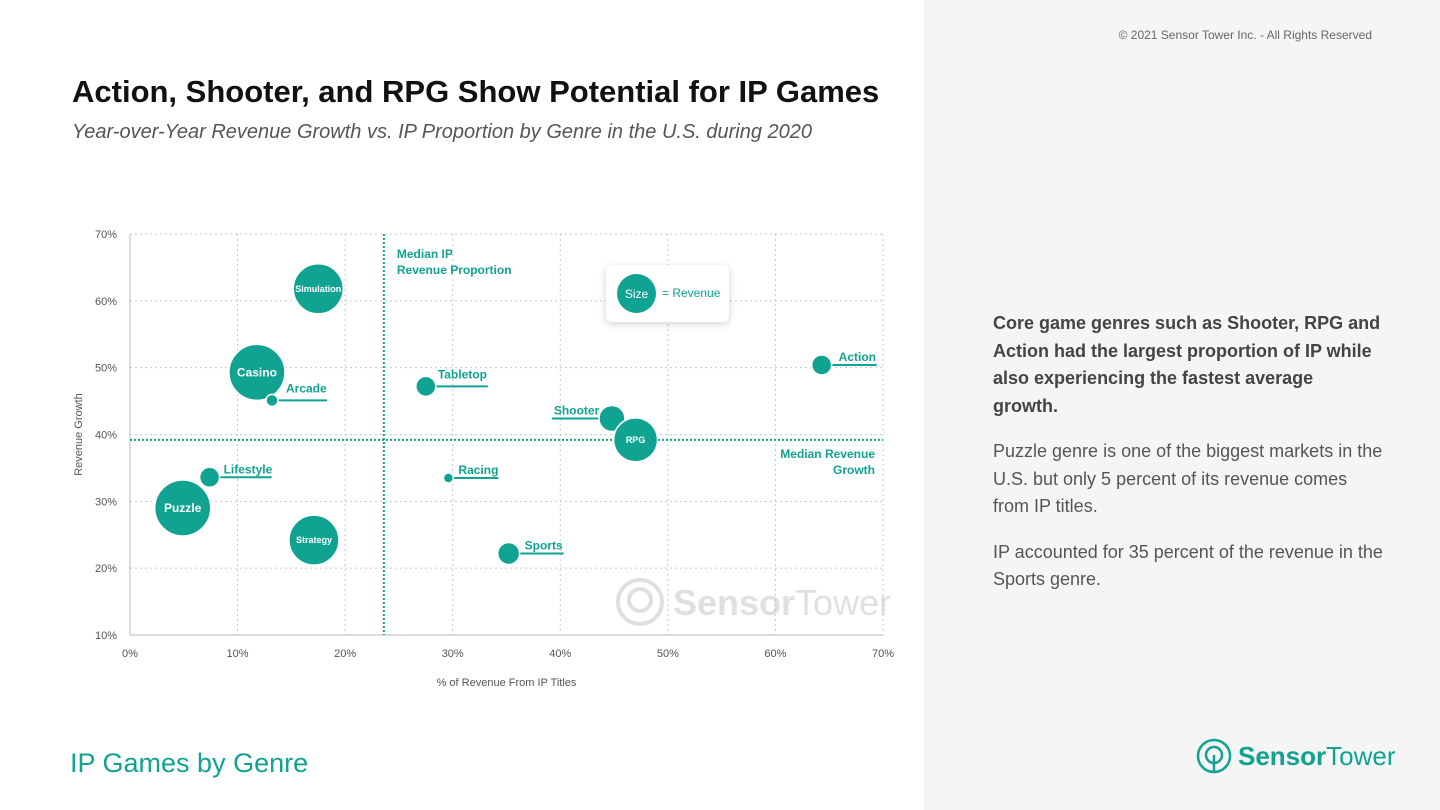  I want to click on x-tick-label: 40%, so click(560, 654).